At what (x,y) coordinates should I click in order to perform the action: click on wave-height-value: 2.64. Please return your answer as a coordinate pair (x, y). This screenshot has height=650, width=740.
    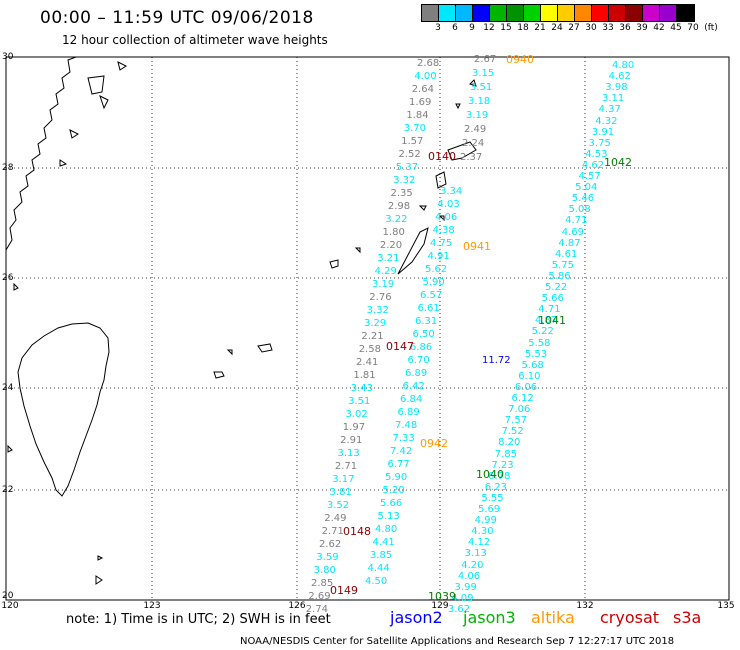
    Looking at the image, I should click on (422, 89).